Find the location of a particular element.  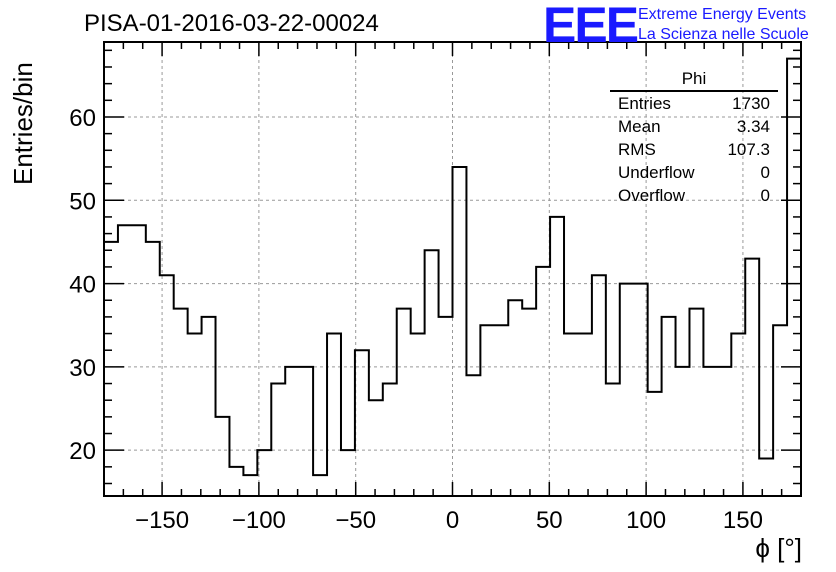

y-tick-label: 20 is located at coordinates (82, 451).